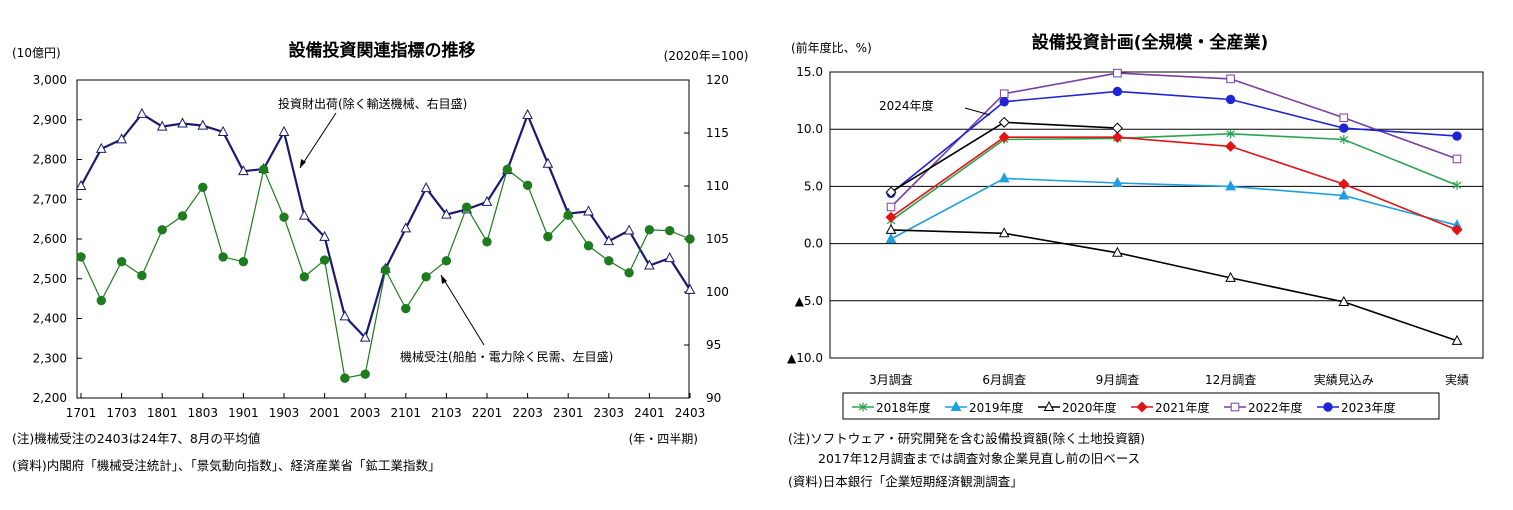  What do you see at coordinates (966, 438) in the screenshot?
I see `right-note-1: (注)ソフトウェア・研究開発を含む設備投資額(除く土地投資額)` at bounding box center [966, 438].